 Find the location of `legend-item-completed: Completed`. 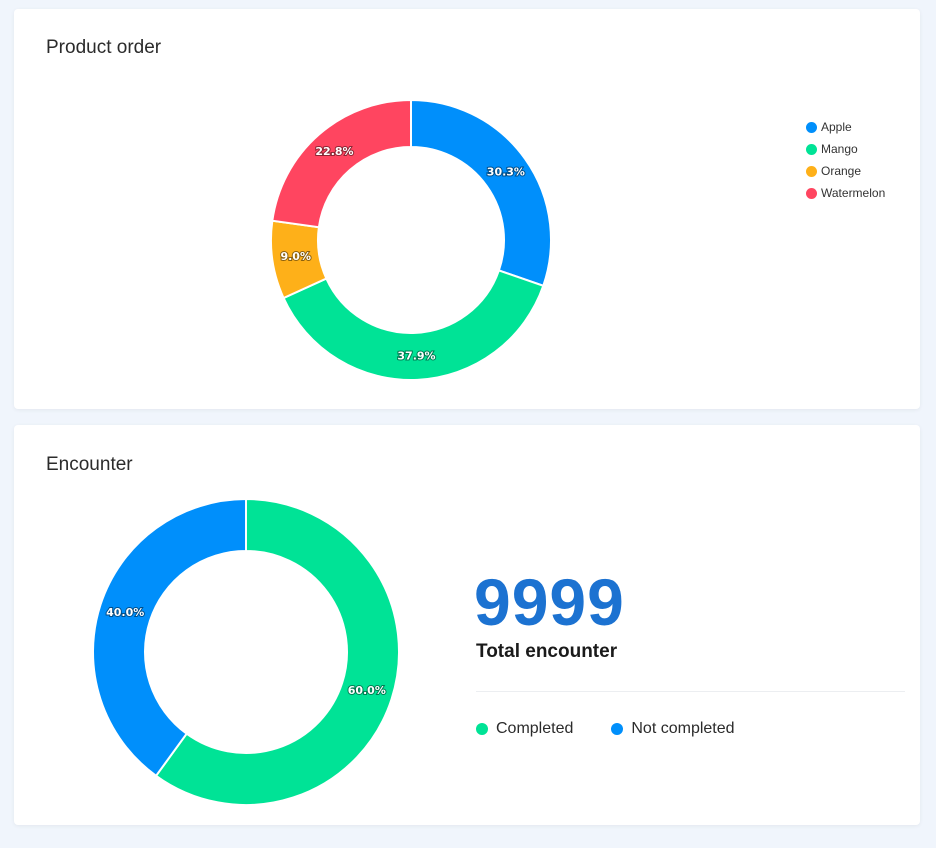

legend-item-completed: Completed is located at coordinates (524, 729).